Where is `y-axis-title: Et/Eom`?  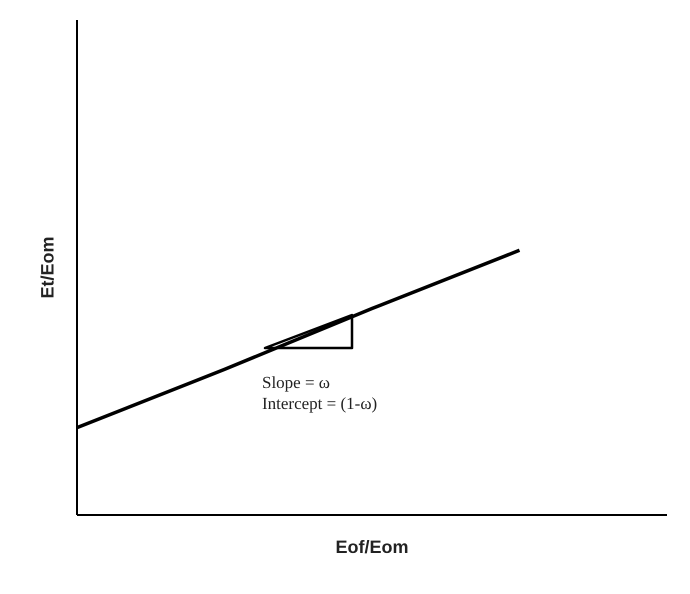
y-axis-title: Et/Eom is located at coordinates (47, 267).